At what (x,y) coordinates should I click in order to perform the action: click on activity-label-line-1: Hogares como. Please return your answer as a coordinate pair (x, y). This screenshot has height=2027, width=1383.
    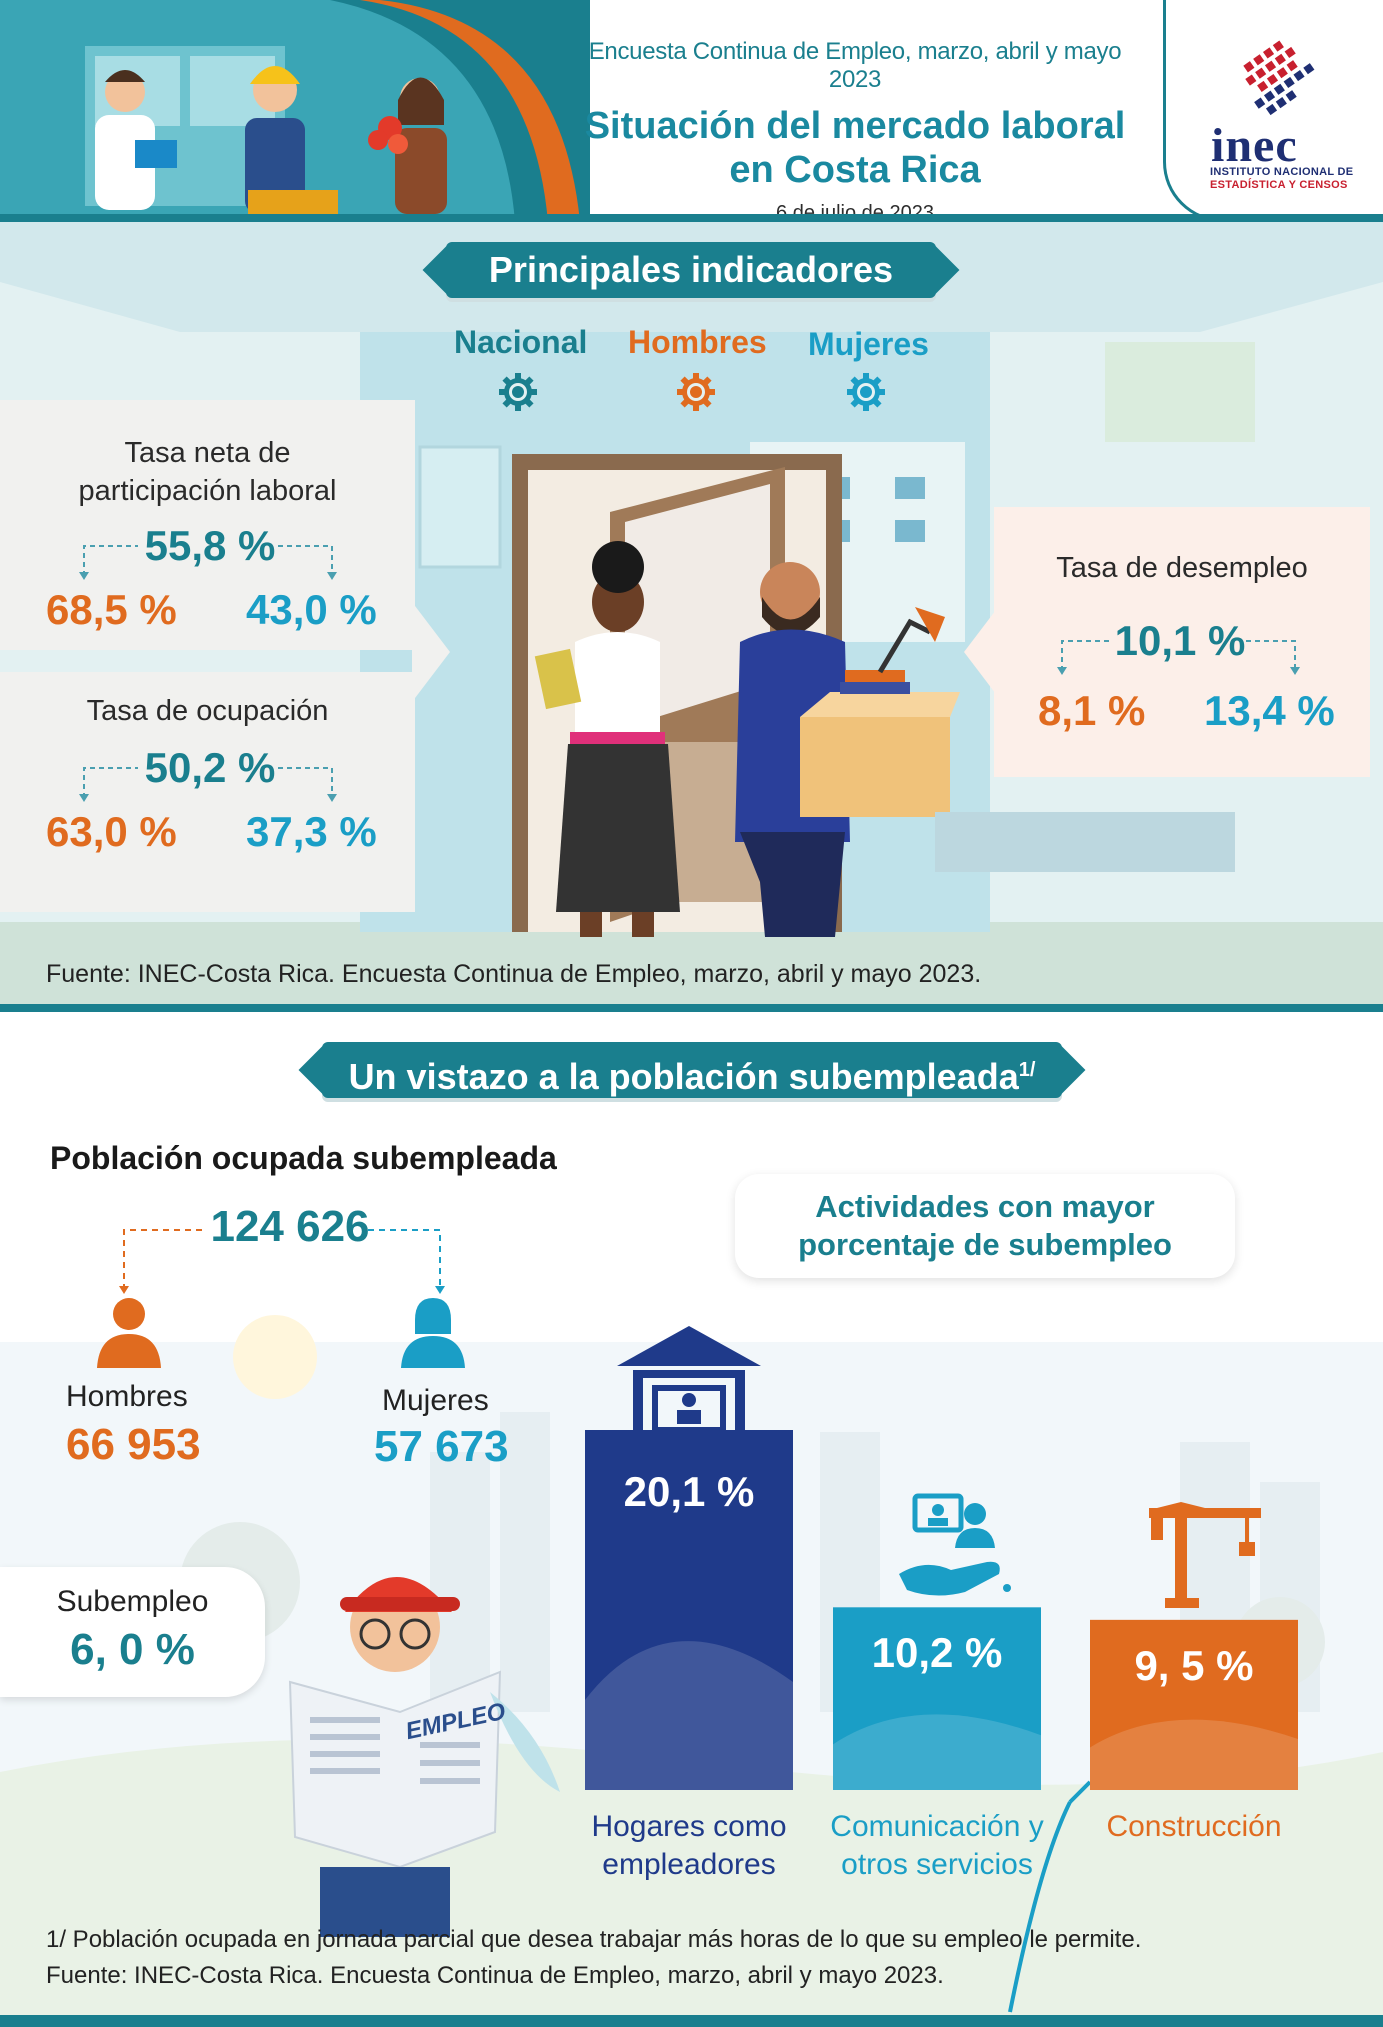
    Looking at the image, I should click on (689, 1826).